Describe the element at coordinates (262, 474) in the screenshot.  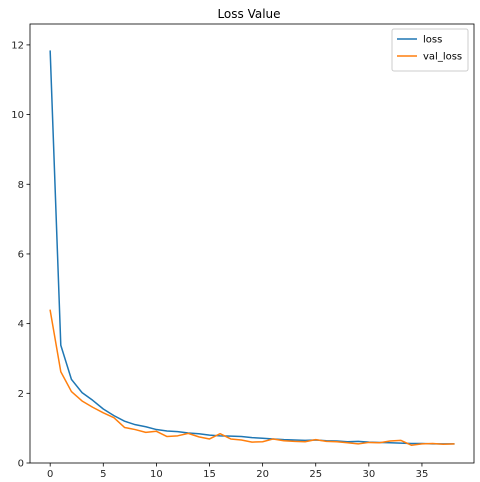
I see `x-tick-label: 20` at that location.